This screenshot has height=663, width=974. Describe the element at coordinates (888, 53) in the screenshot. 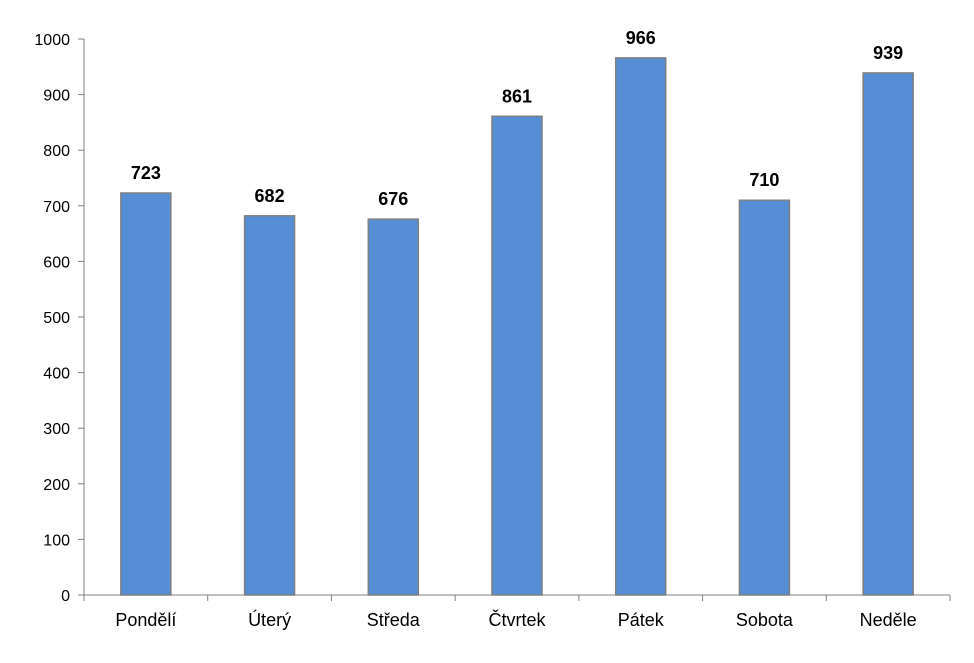

I see `data-label: 939` at that location.